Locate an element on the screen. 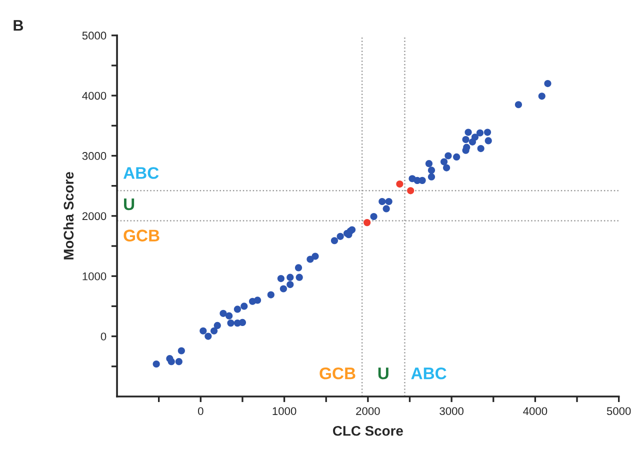 This screenshot has width=636, height=472. y-tick-label: 1000 is located at coordinates (94, 276).